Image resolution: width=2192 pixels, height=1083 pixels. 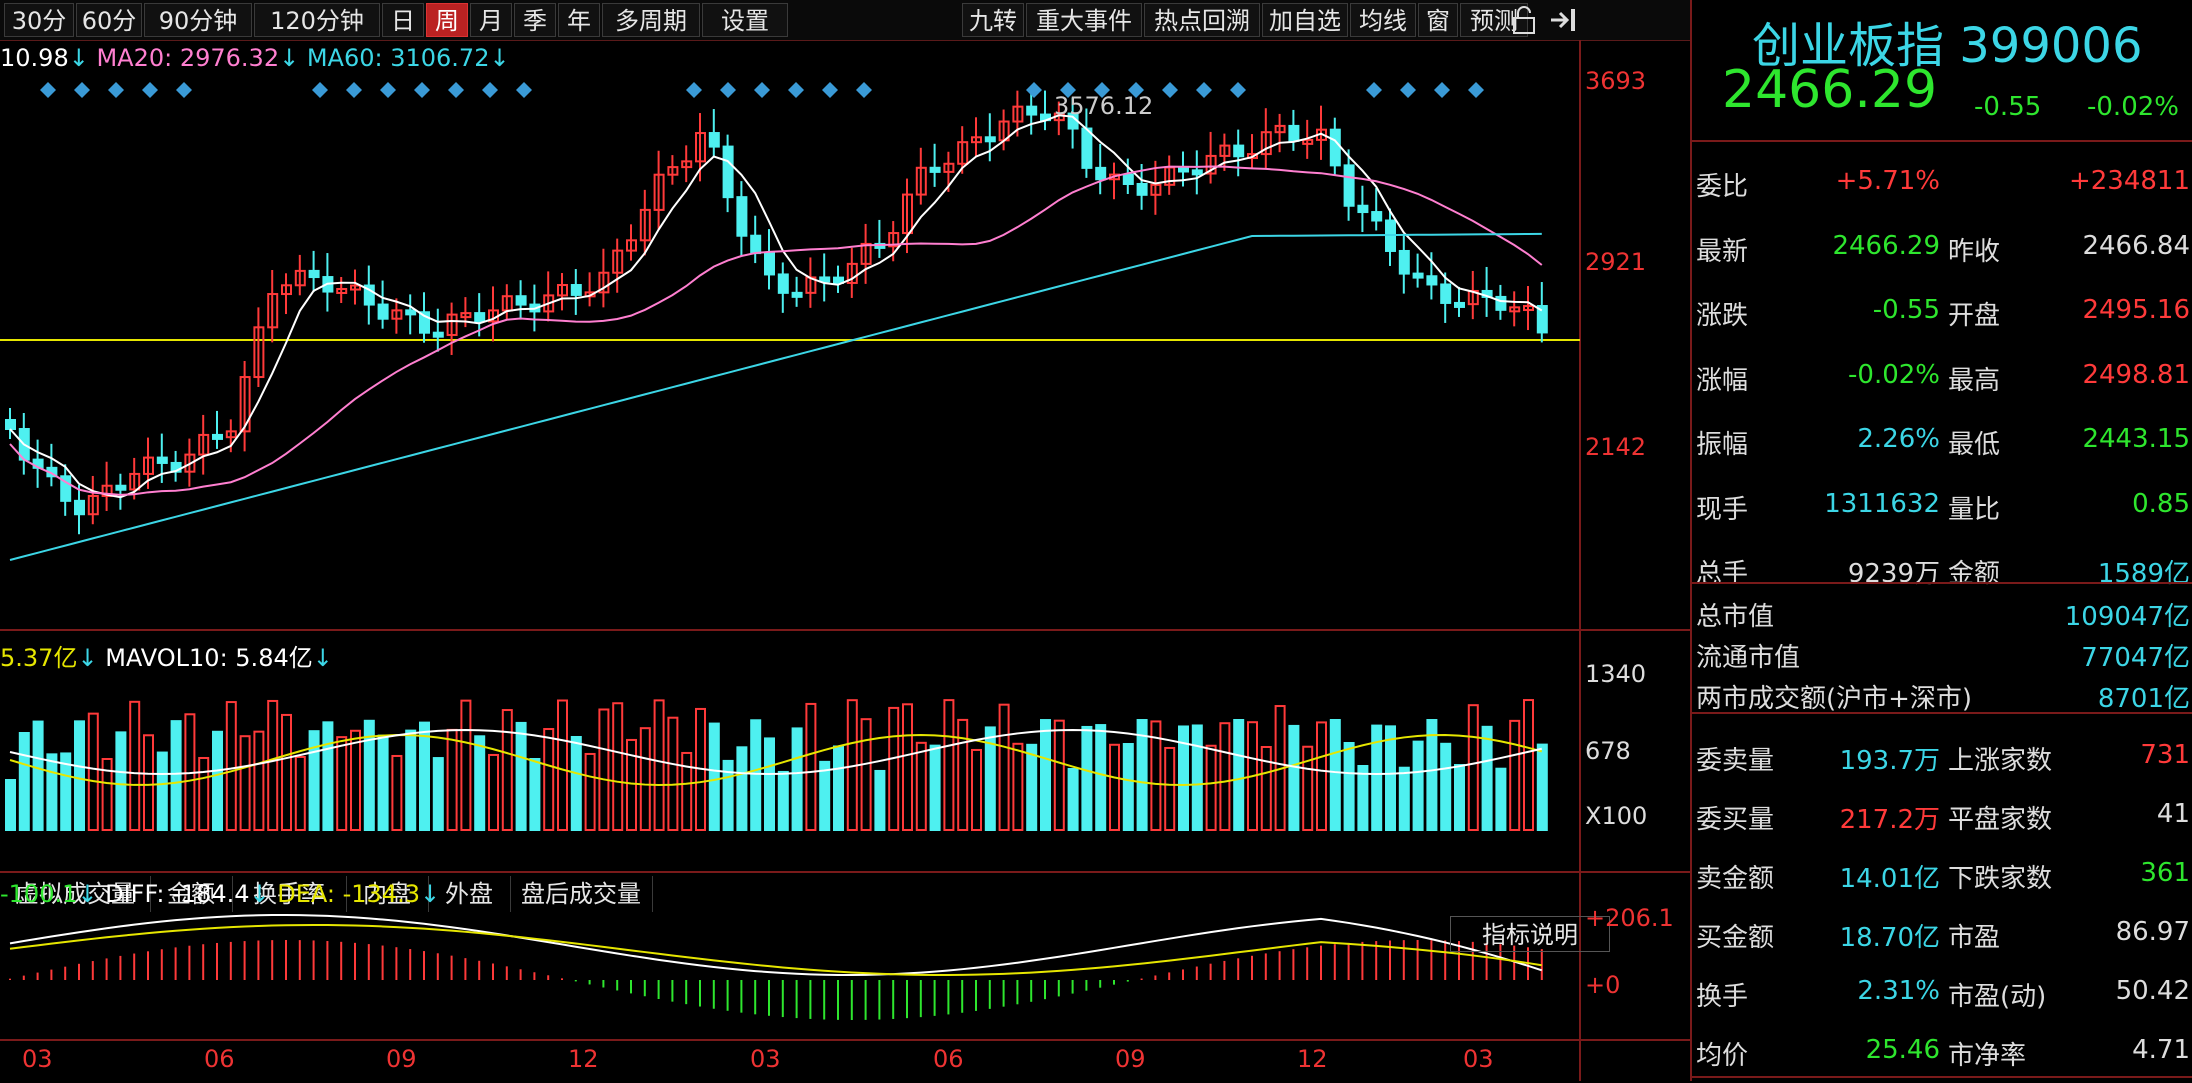 I want to click on quote-value: +5.71%, so click(x=1887, y=181).